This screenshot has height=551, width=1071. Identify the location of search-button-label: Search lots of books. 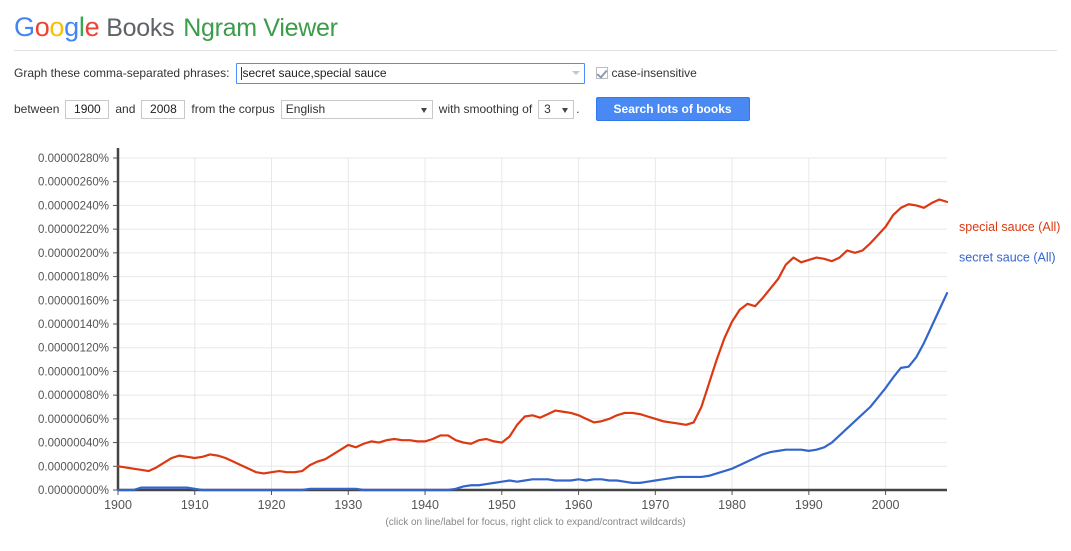
(672, 109).